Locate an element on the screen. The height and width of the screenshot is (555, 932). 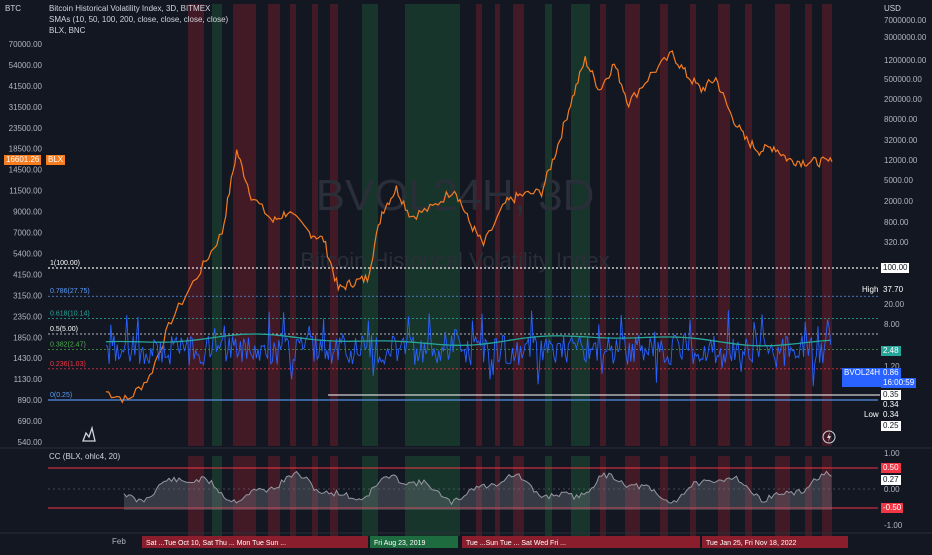
osc-line is located at coordinates (477, 488).